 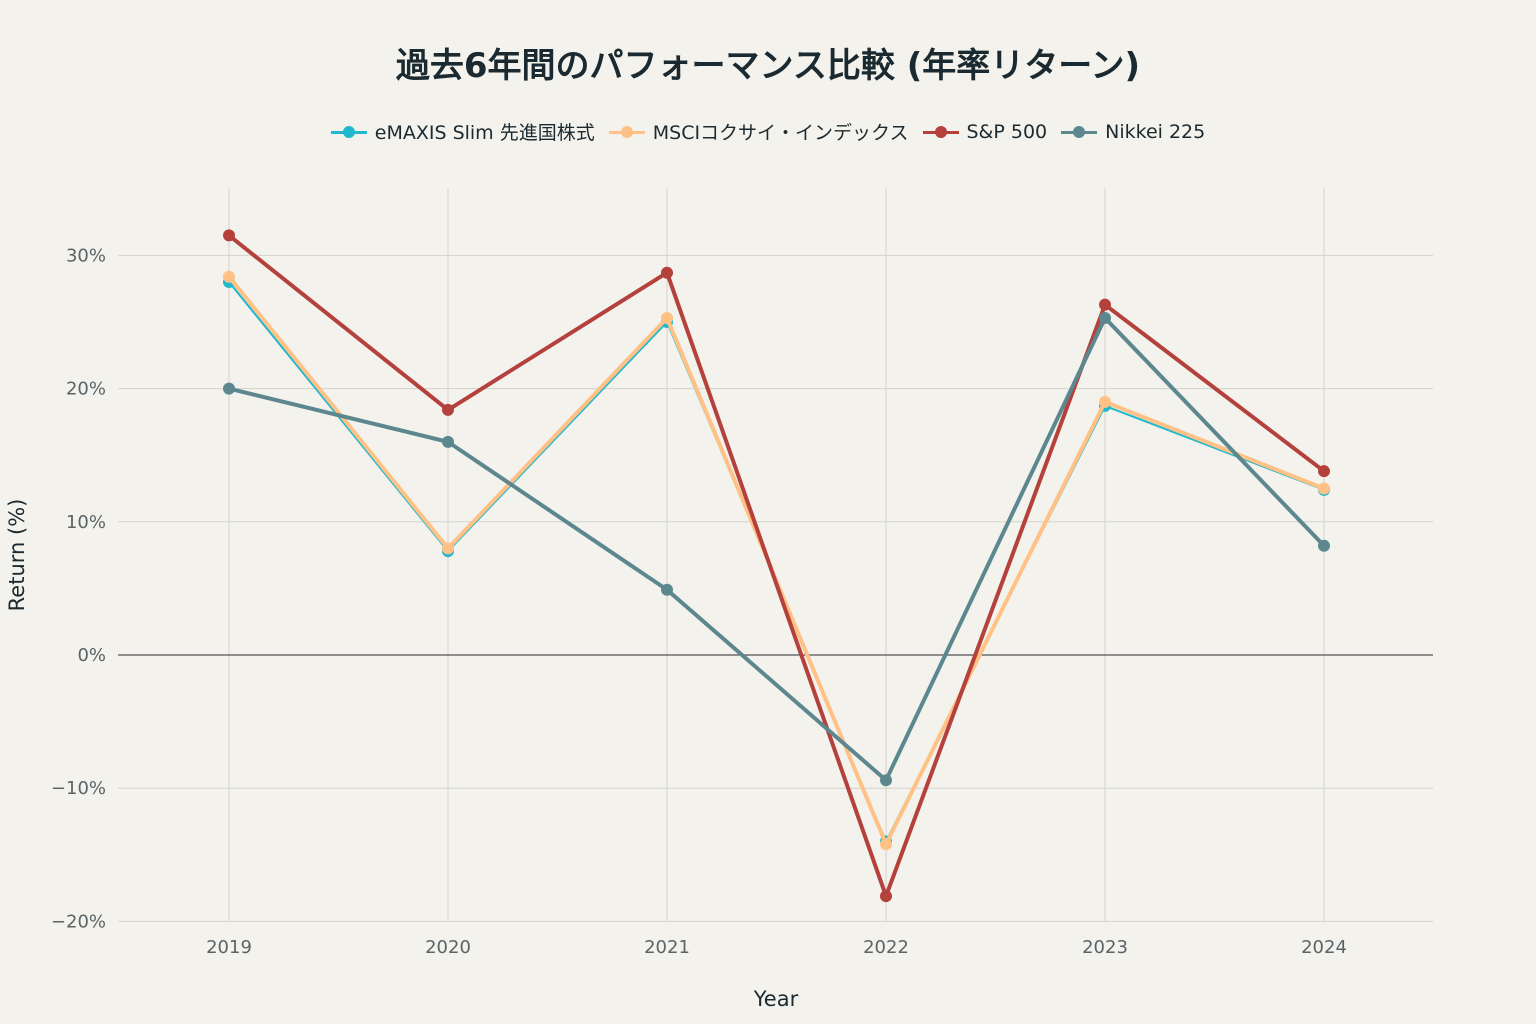 What do you see at coordinates (667, 947) in the screenshot?
I see `x-tick-label-2021: 2021` at bounding box center [667, 947].